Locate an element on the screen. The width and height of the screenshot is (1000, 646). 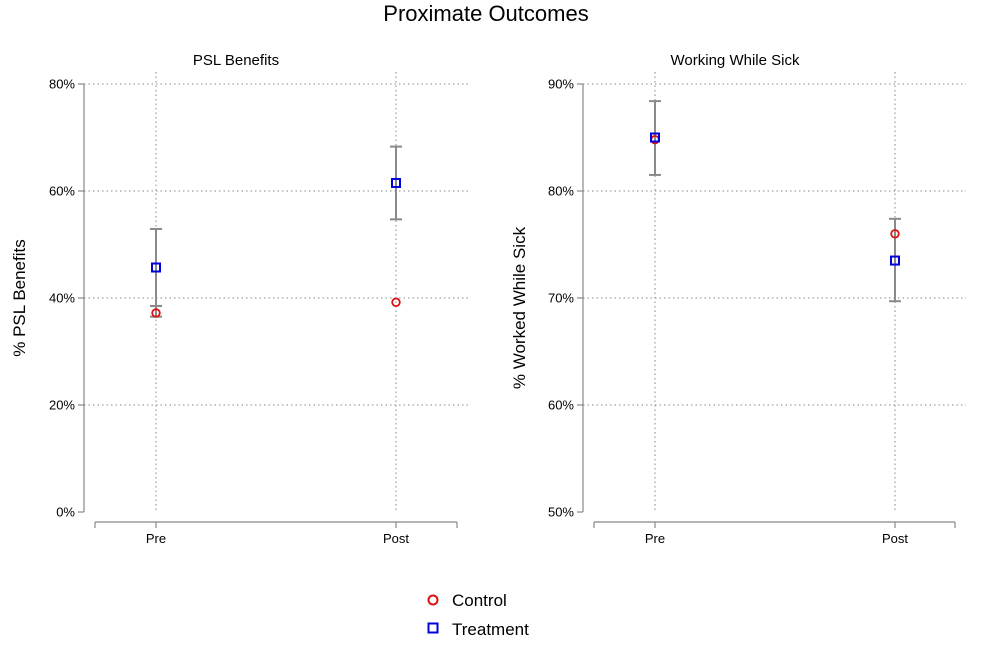
legend-item-control: Control is located at coordinates (467, 600).